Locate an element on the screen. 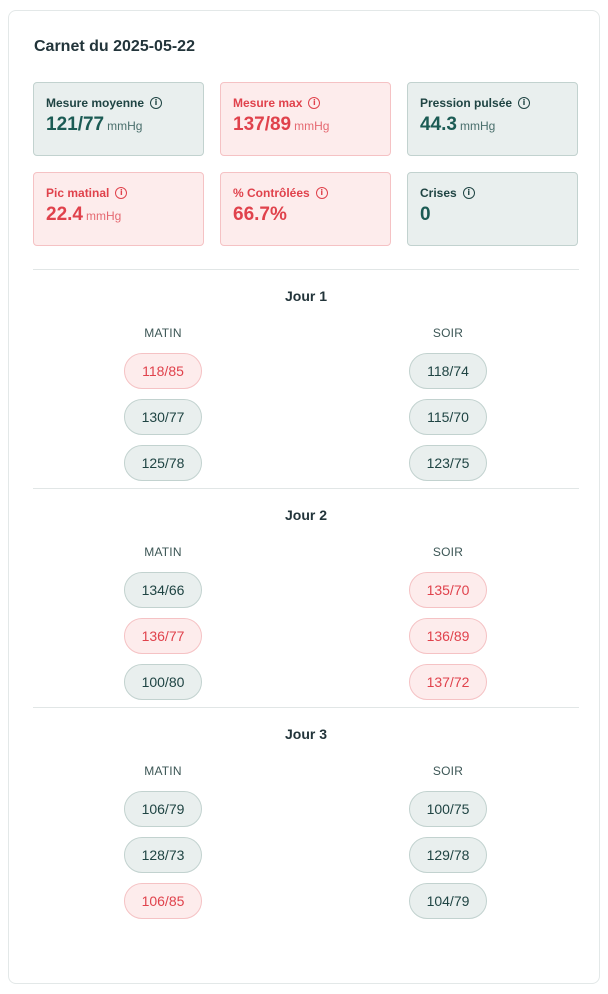 The width and height of the screenshot is (608, 994). stat-label-row: Pic matinal i is located at coordinates (118, 193).